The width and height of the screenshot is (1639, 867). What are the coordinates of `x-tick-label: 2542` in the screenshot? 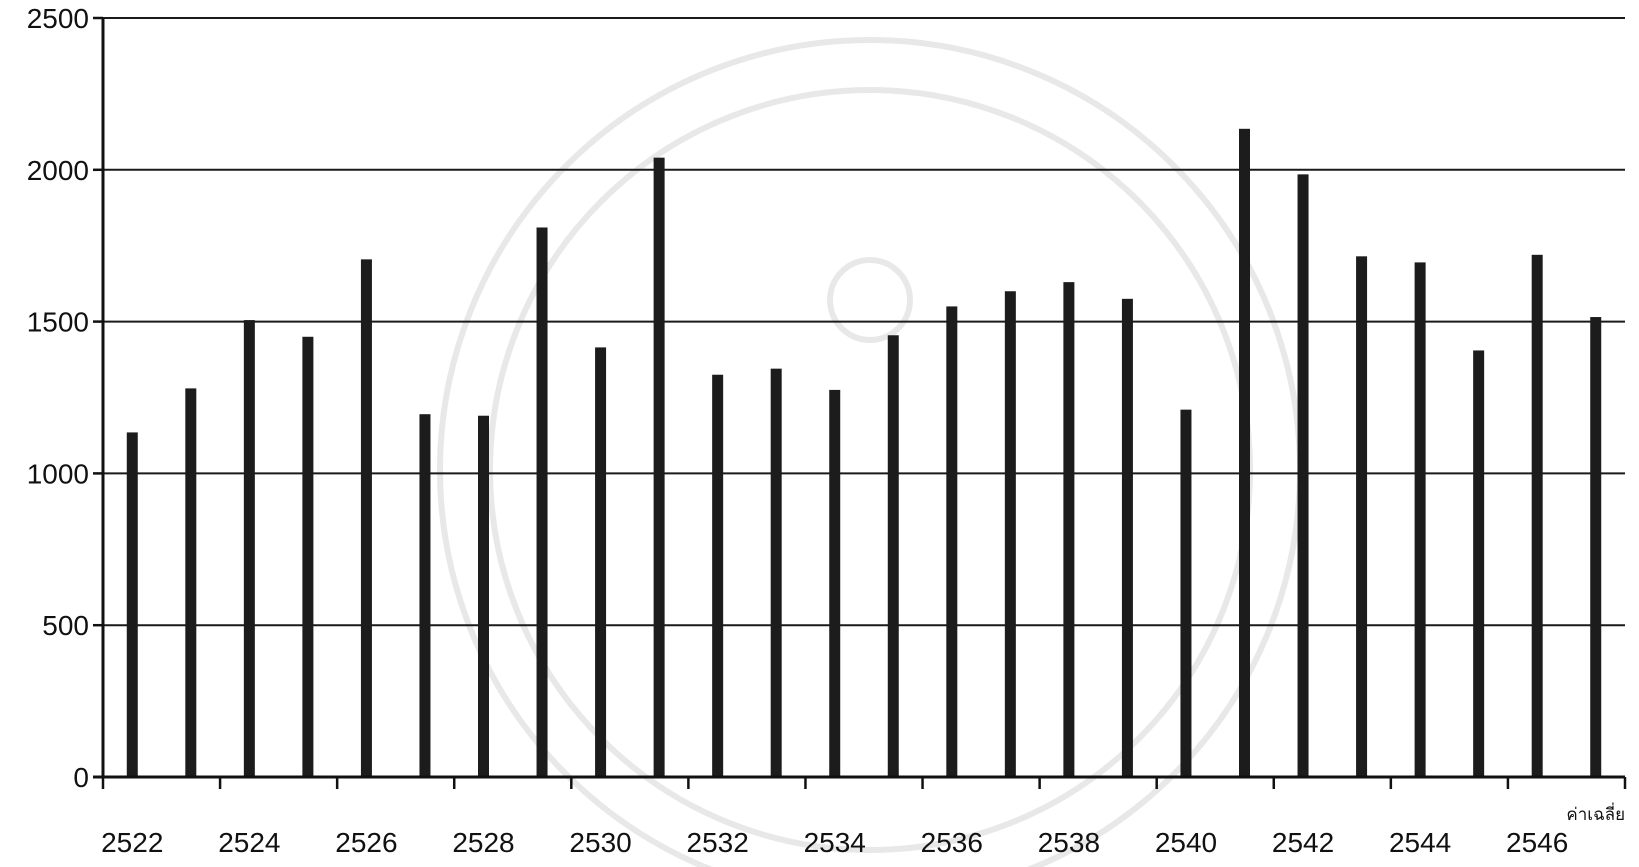 It's located at (1303, 842).